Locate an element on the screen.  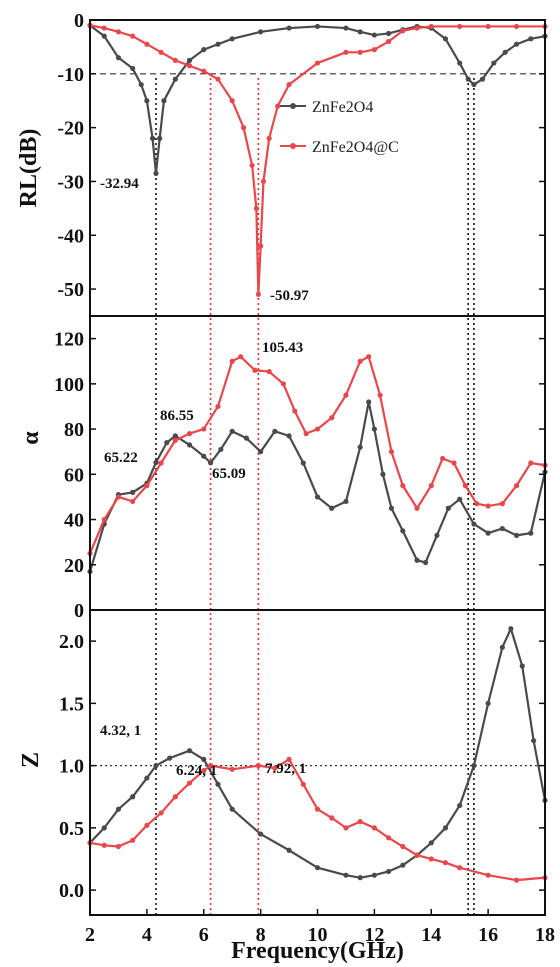
series-rl-znfe2o4 is located at coordinates (317, 99).